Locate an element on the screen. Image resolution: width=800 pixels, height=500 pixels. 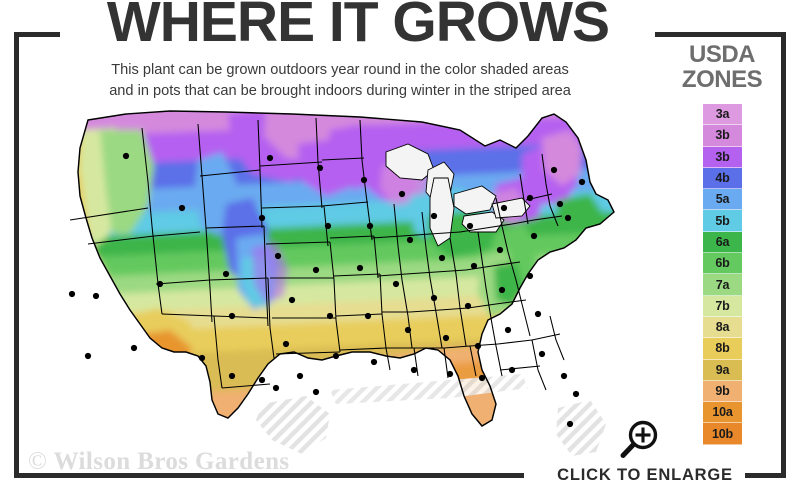
copyright-symbol: © is located at coordinates (38, 461).